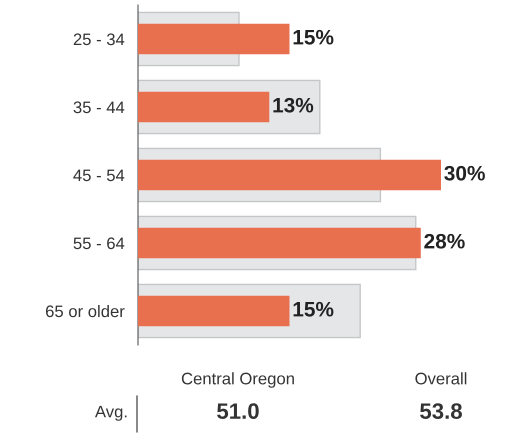  I want to click on text: 53.8, so click(441, 411).